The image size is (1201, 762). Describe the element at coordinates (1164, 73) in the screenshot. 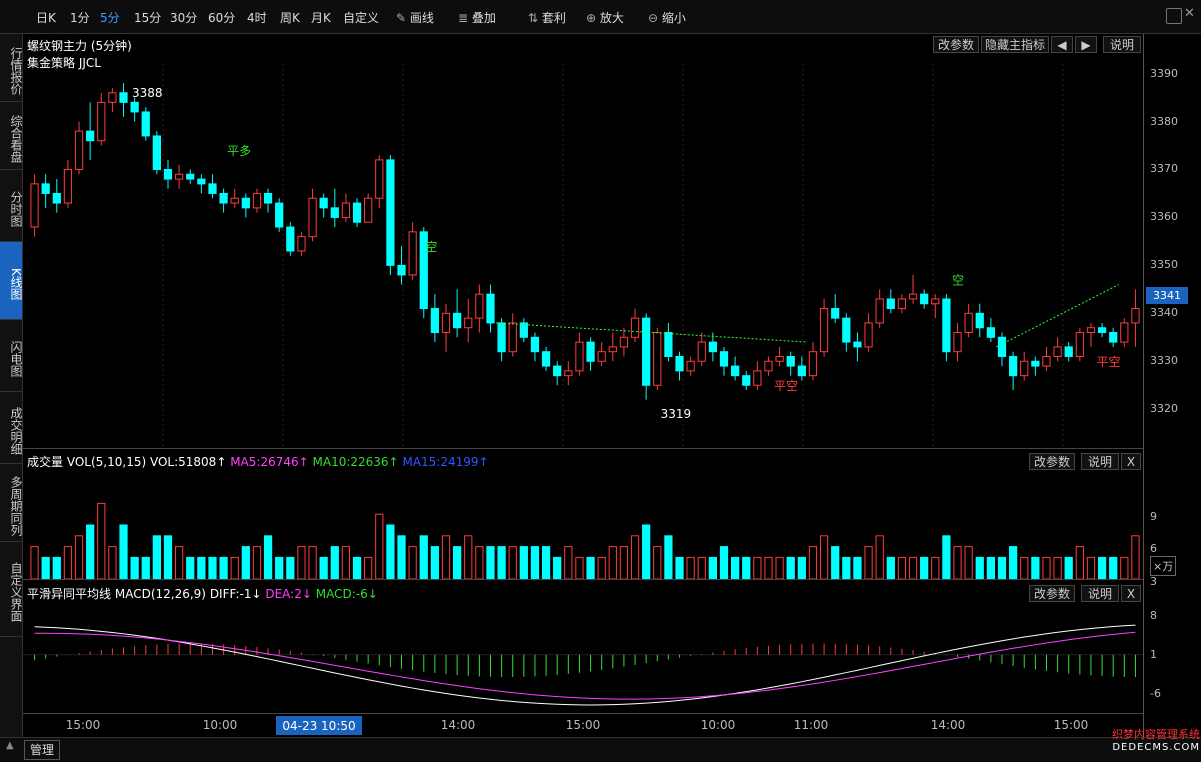

I see `price-tick: 3390` at that location.